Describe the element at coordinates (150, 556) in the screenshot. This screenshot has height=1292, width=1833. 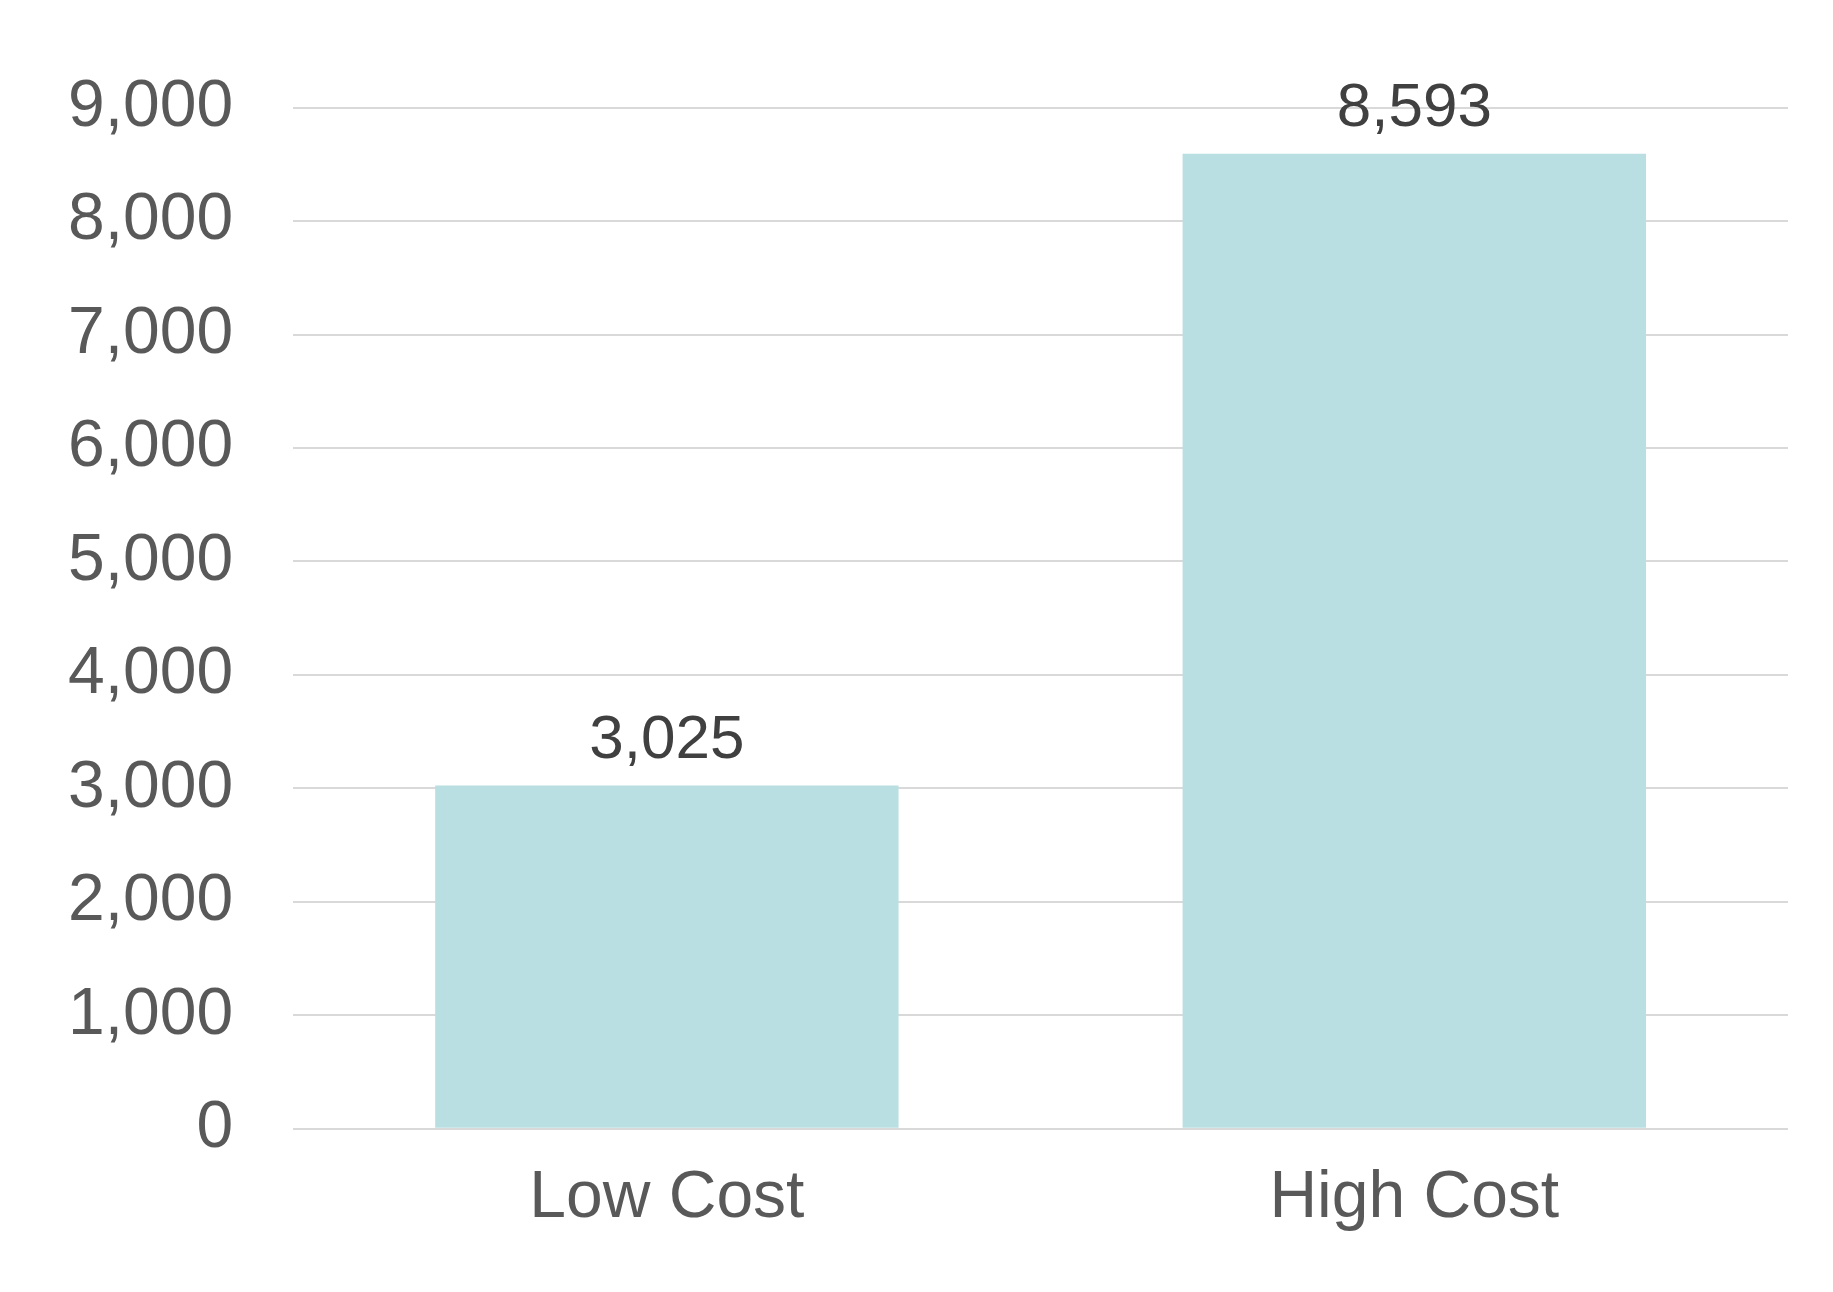
I see `y-tick-label: 5,000` at that location.